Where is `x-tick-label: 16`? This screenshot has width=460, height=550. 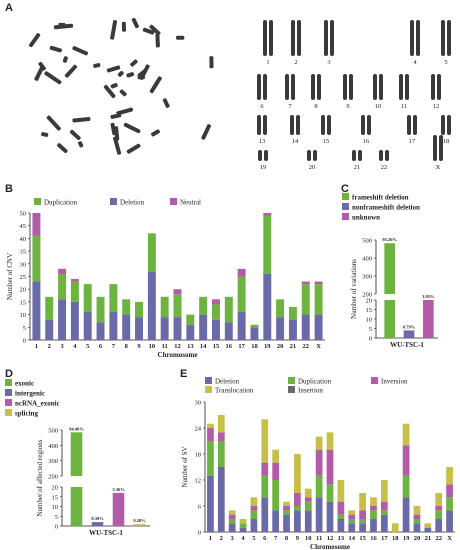 x-tick-label: 16 is located at coordinates (229, 346).